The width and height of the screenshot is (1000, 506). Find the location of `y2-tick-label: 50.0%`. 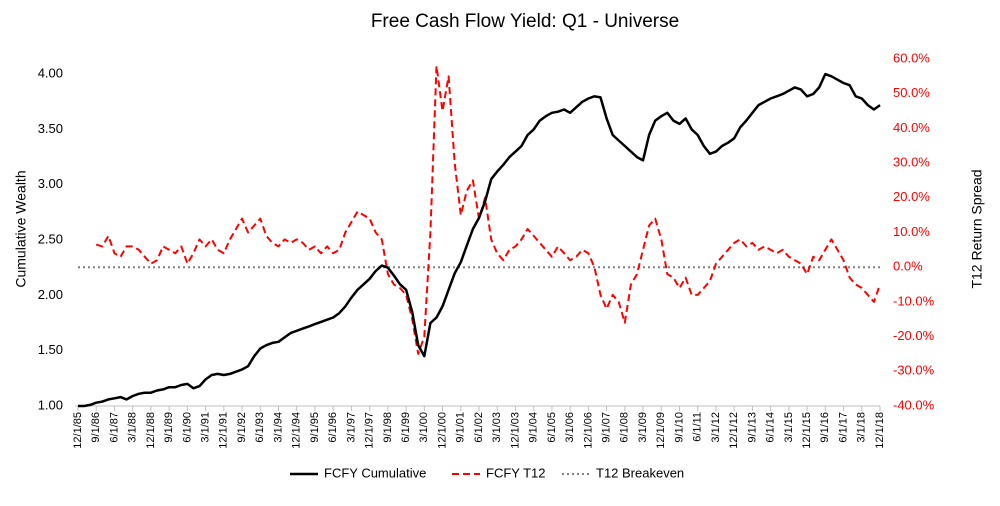

y2-tick-label: 50.0% is located at coordinates (911, 92).